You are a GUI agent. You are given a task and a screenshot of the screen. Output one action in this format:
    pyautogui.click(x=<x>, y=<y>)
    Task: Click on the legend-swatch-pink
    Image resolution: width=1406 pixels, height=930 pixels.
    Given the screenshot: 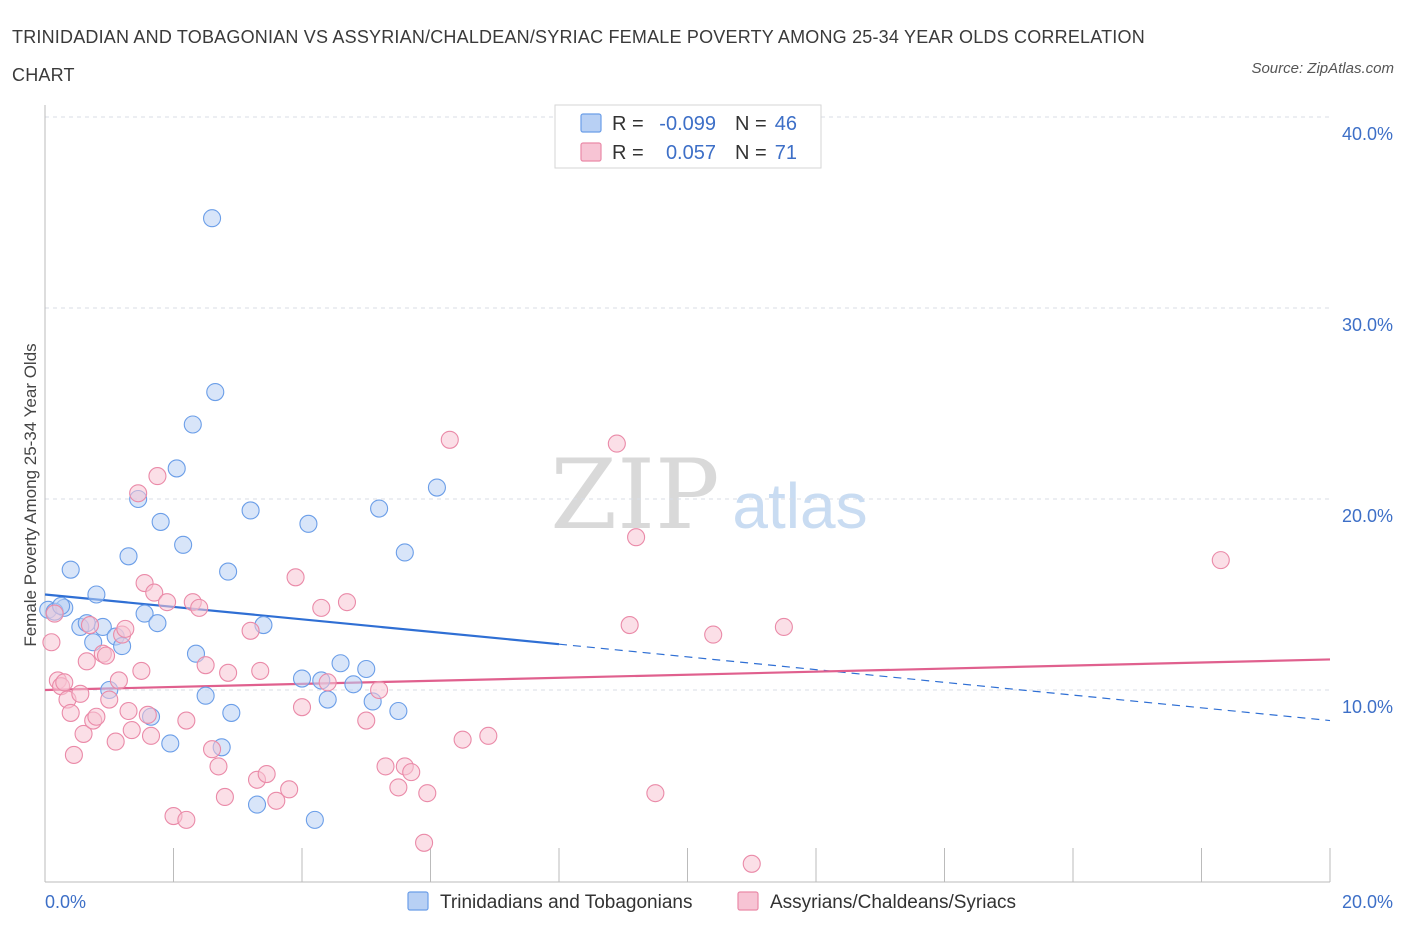 What is the action you would take?
    pyautogui.click(x=591, y=152)
    